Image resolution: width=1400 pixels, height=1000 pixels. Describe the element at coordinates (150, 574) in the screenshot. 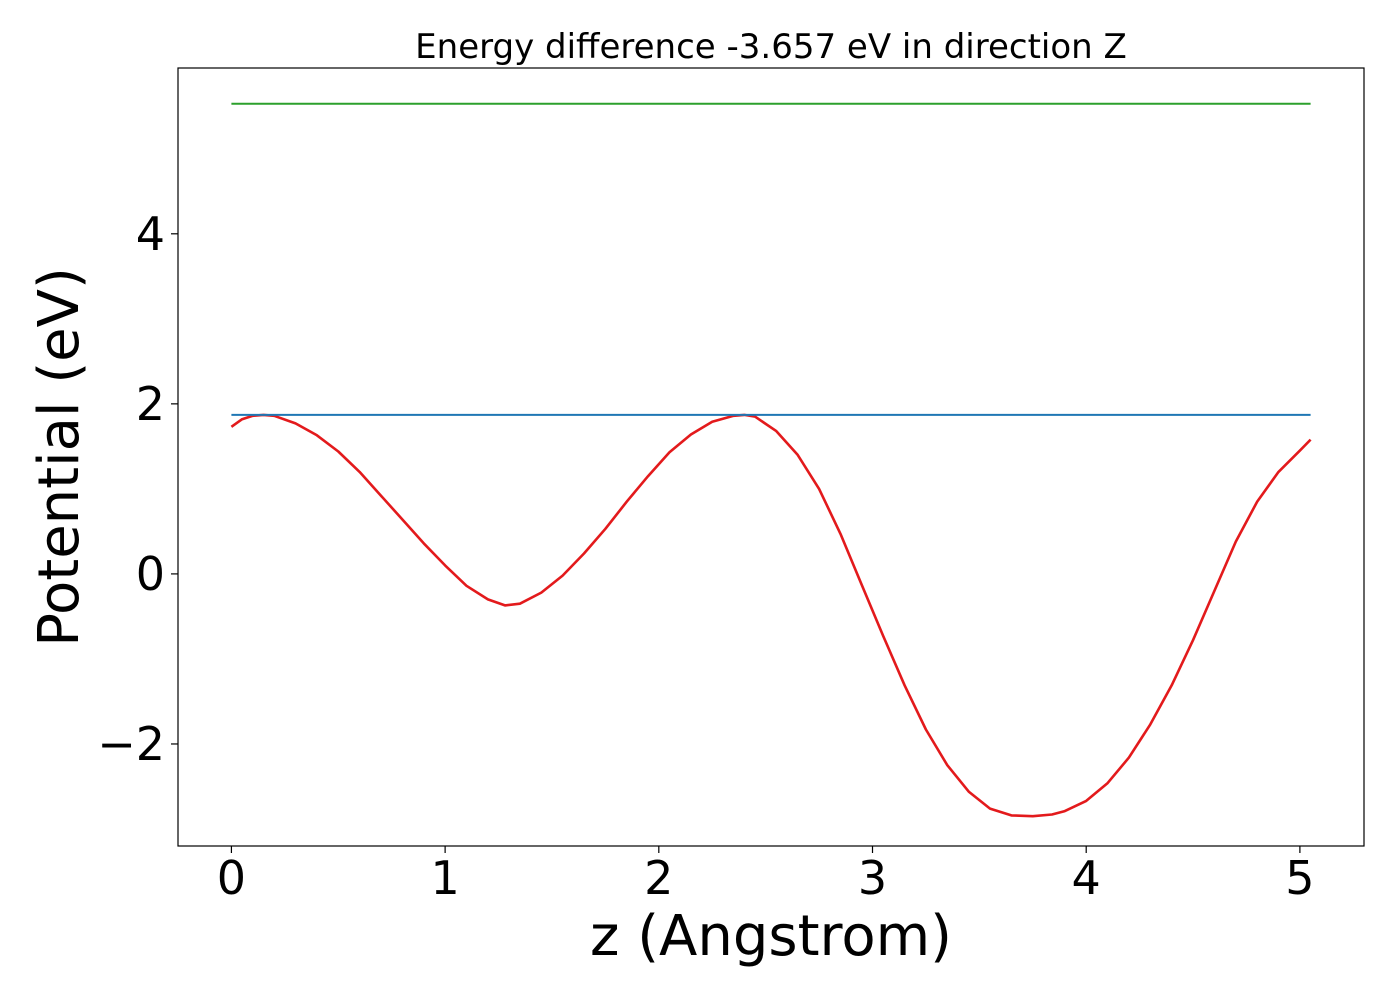

I see `y-tick-label: 0` at that location.